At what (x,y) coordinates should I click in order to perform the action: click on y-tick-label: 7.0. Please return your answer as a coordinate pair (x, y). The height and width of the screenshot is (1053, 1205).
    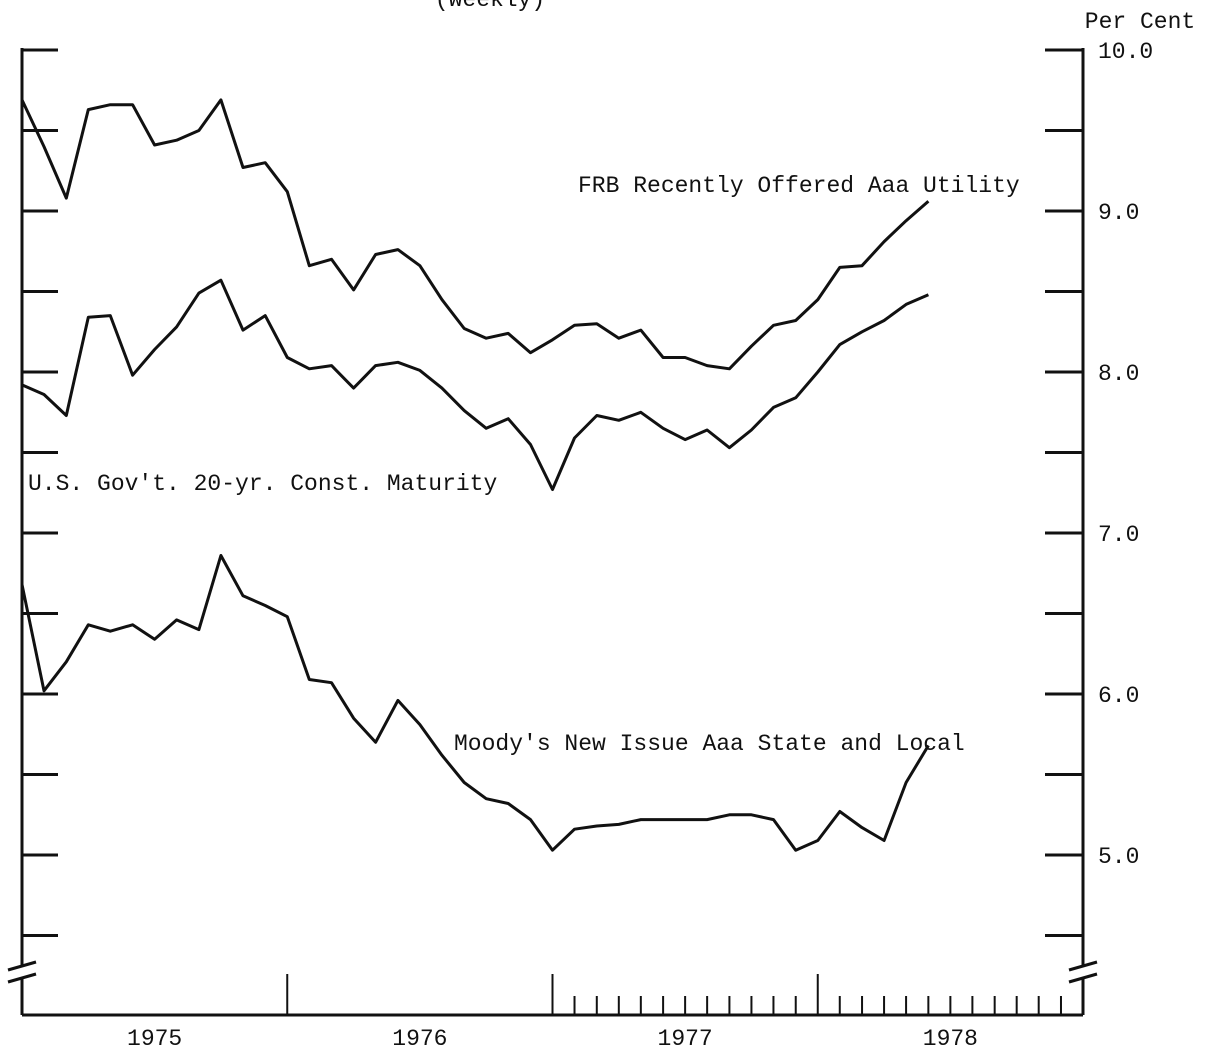
    Looking at the image, I should click on (1118, 535).